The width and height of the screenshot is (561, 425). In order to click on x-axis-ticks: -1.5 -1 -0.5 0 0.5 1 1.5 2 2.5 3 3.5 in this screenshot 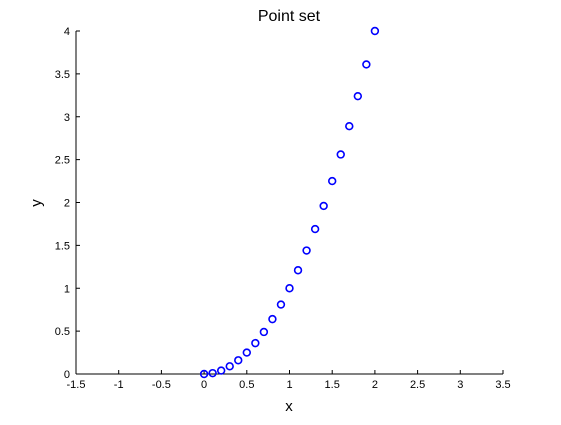, I will do `click(289, 380)`.